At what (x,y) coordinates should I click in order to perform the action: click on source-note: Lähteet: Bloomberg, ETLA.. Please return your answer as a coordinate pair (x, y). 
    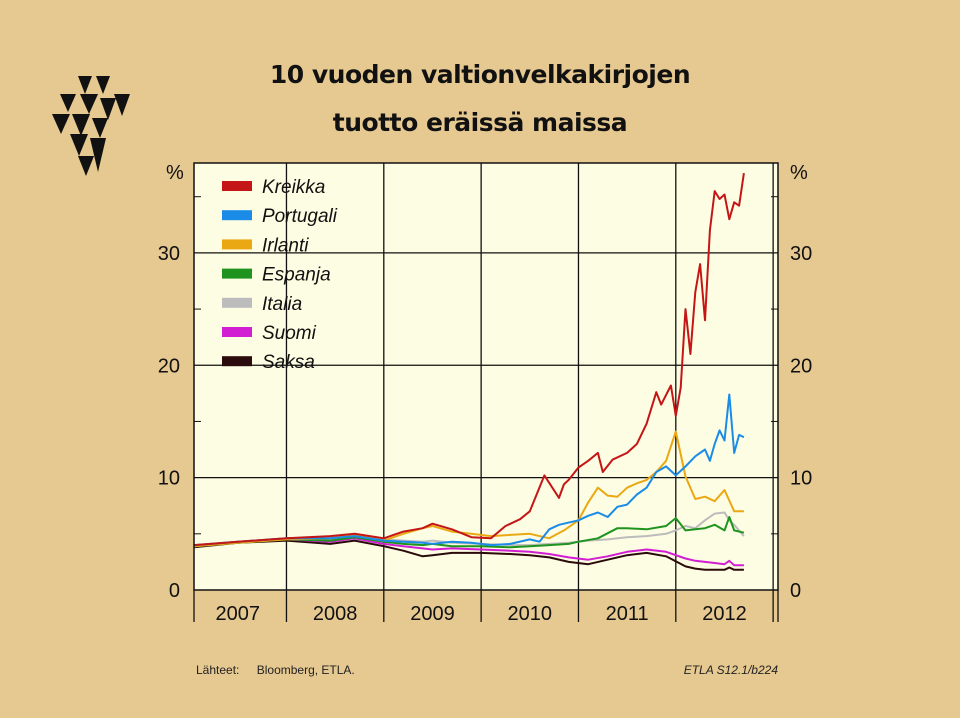
    Looking at the image, I should click on (275, 670).